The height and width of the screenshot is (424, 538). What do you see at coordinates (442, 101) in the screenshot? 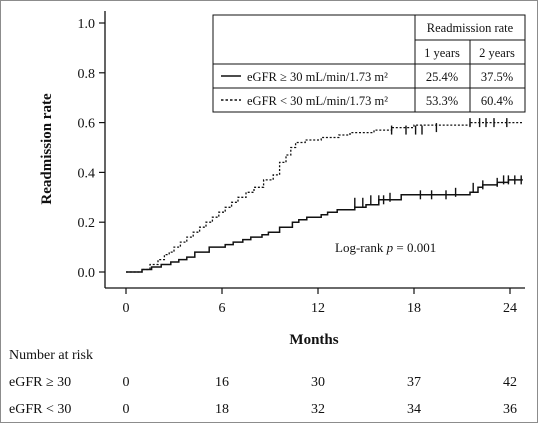
I see `legend-value-lt30-1yr: 53.3%` at bounding box center [442, 101].